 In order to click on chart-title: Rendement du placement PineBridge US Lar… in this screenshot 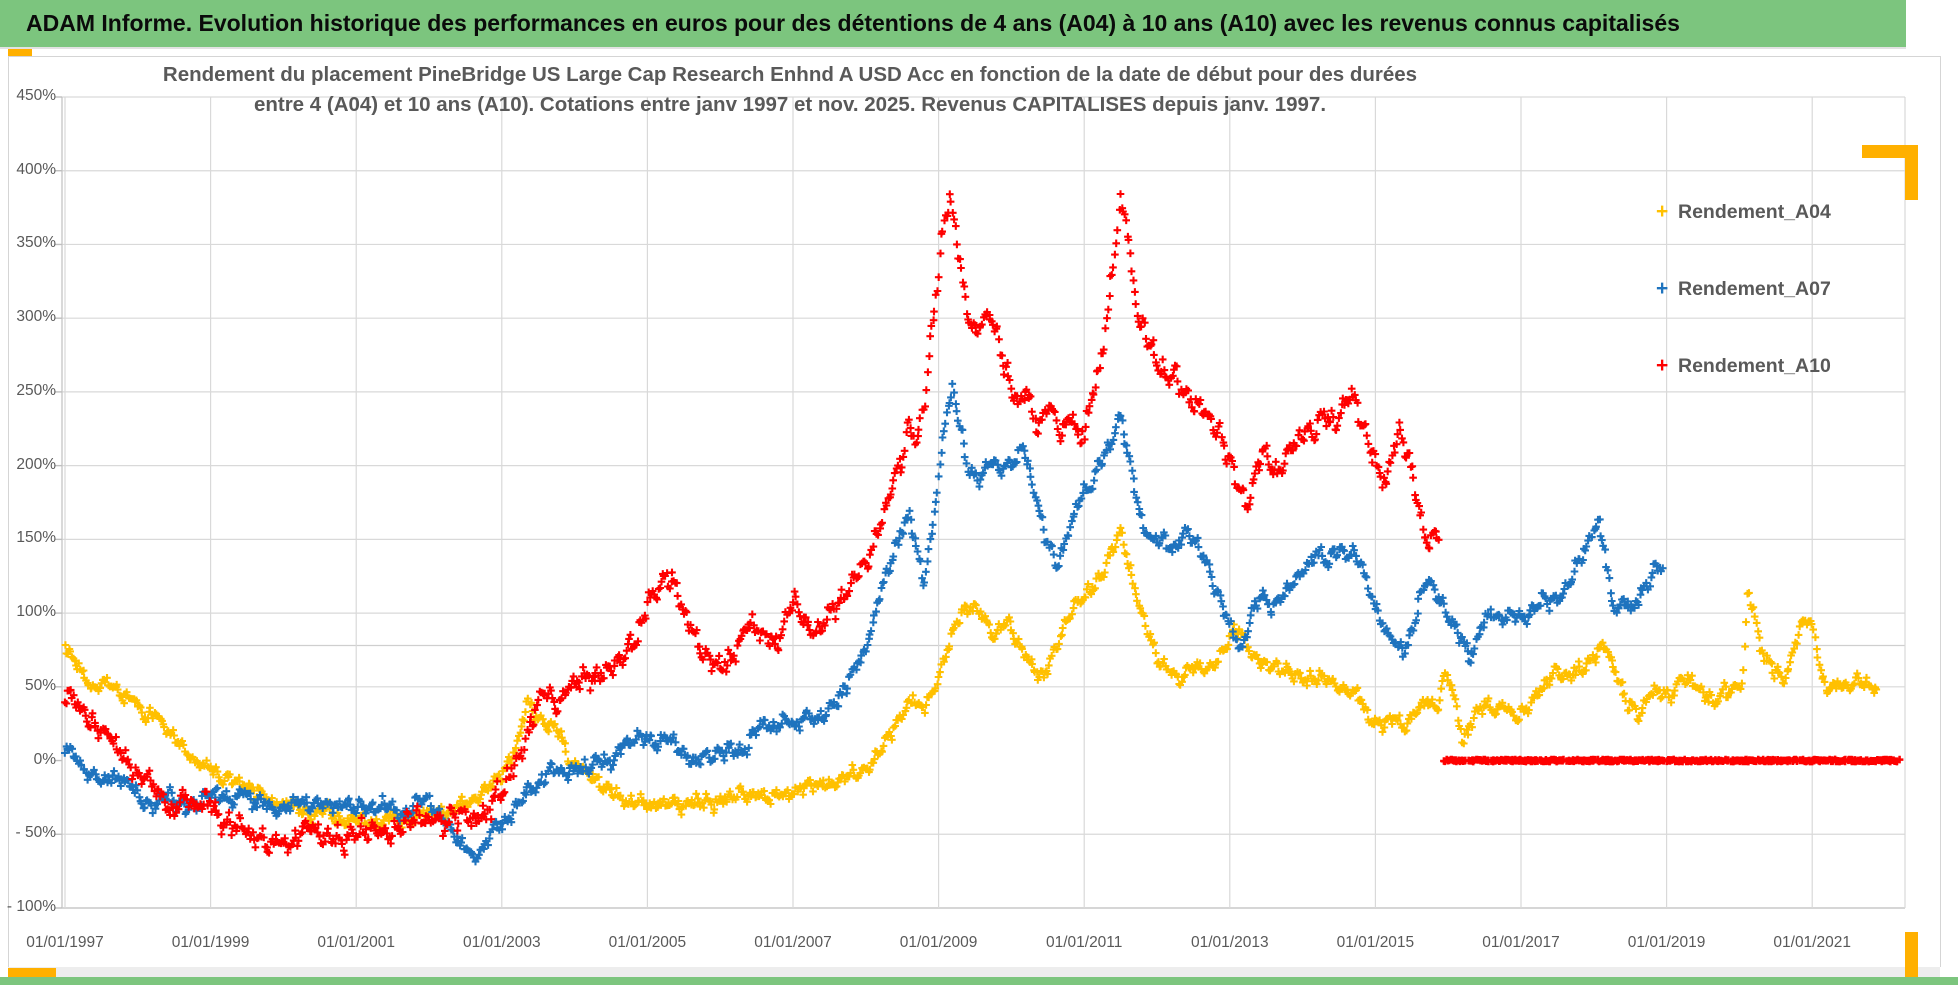, I will do `click(790, 90)`.